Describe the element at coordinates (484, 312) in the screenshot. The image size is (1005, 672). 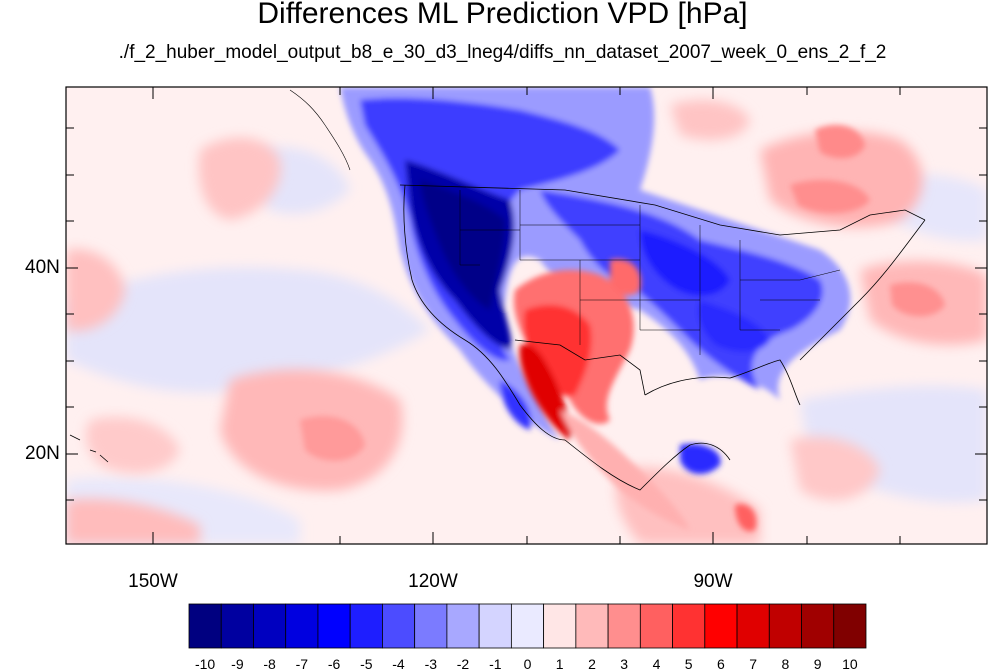
I see `west-coastline` at that location.